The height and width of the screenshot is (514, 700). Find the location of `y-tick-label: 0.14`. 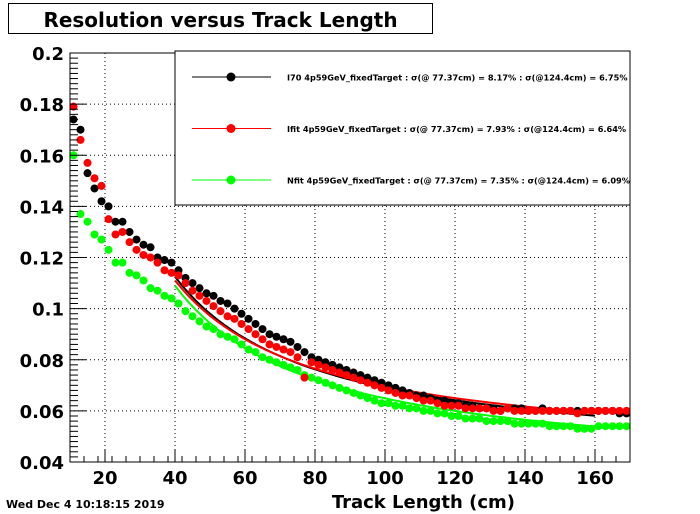

y-tick-label: 0.14 is located at coordinates (42, 207).